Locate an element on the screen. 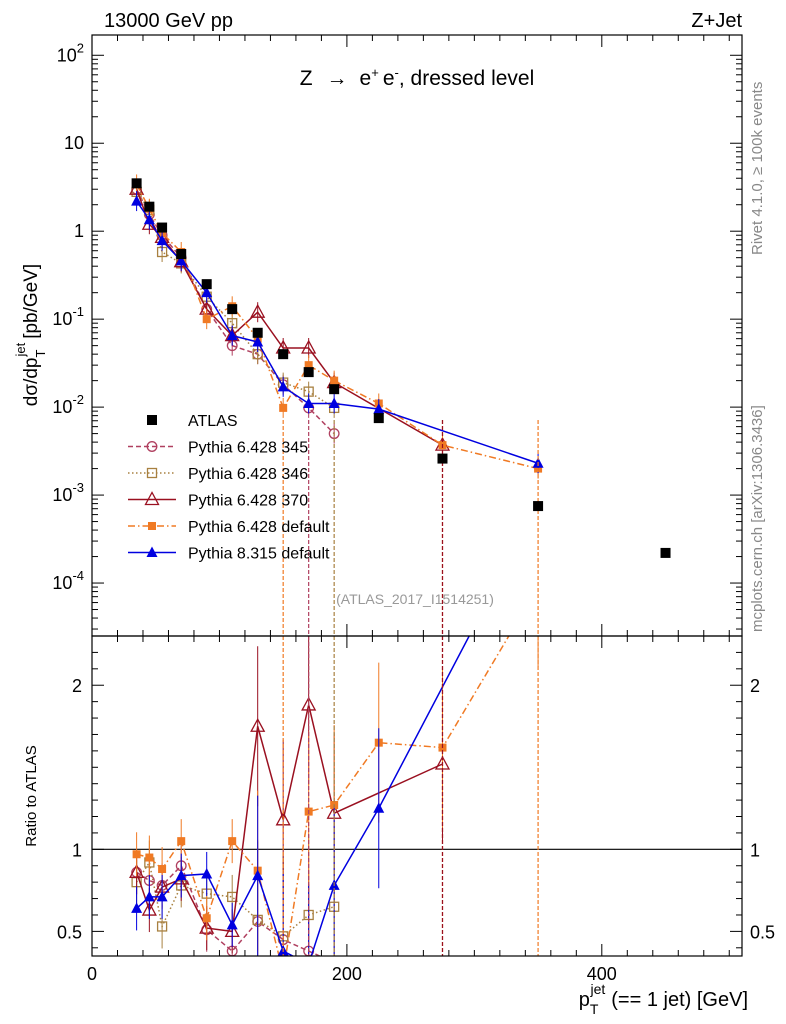  legend-label: Pythia 6.428 346 is located at coordinates (248, 474).